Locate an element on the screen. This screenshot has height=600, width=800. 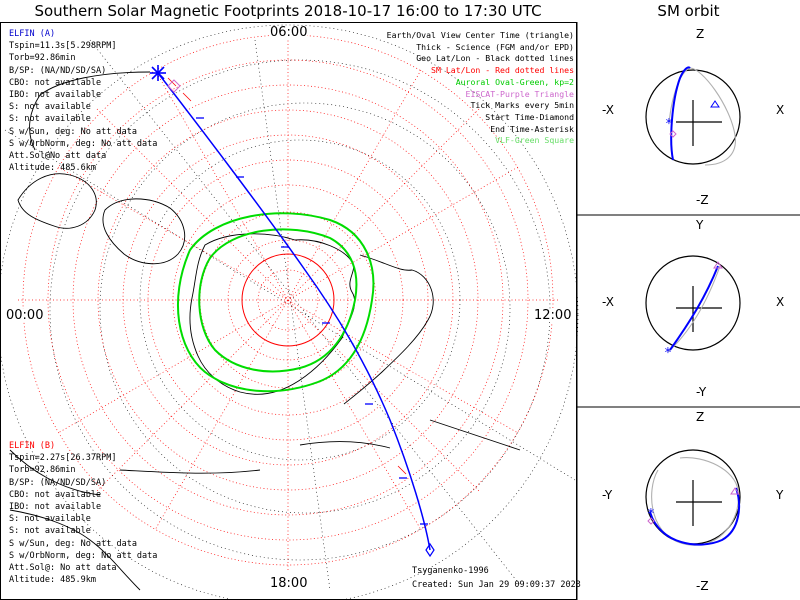
auroral-ovals is located at coordinates (276, 302).